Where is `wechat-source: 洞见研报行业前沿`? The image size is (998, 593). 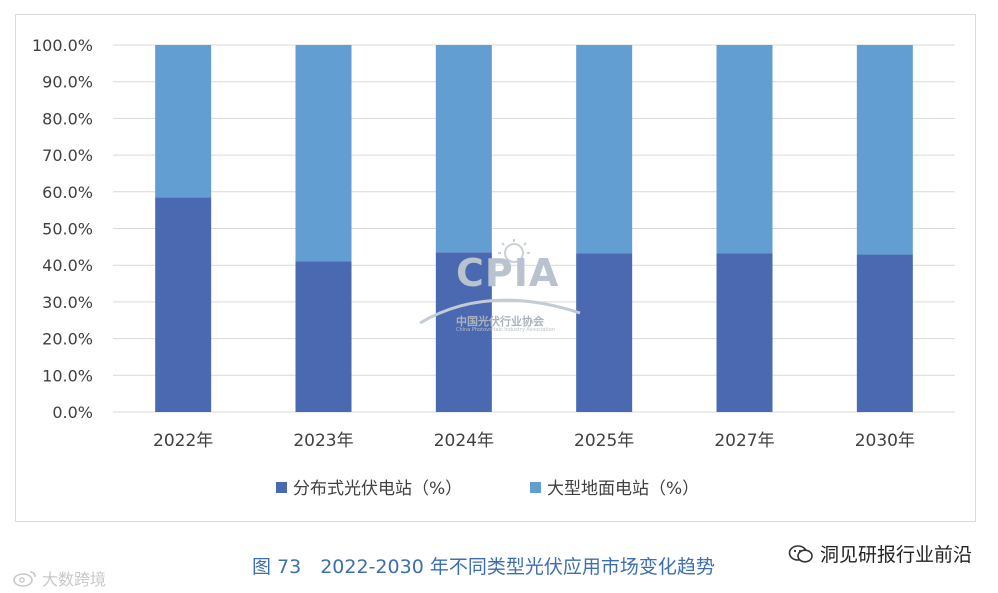 wechat-source: 洞见研报行业前沿 is located at coordinates (880, 553).